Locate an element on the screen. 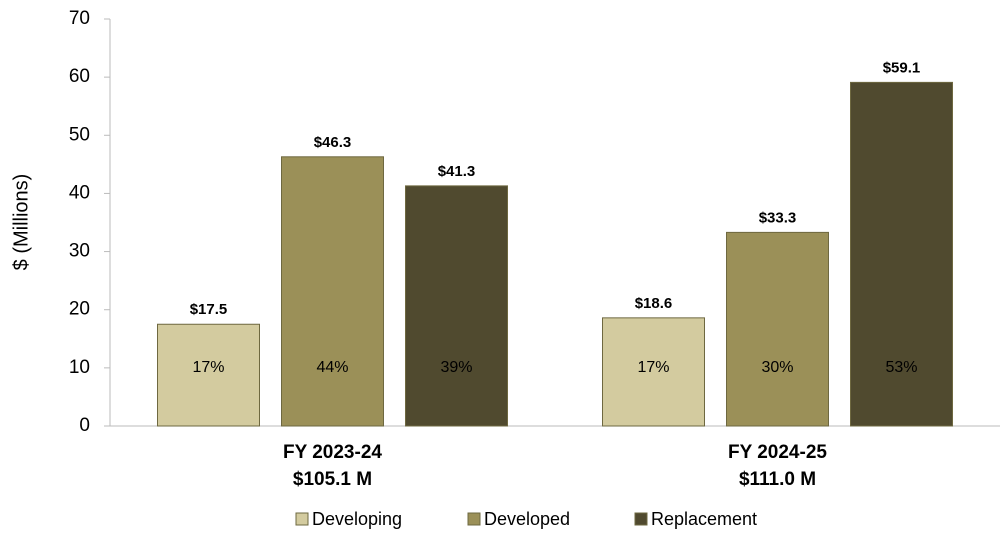 The image size is (1002, 533). value-label: $41.3 is located at coordinates (457, 171).